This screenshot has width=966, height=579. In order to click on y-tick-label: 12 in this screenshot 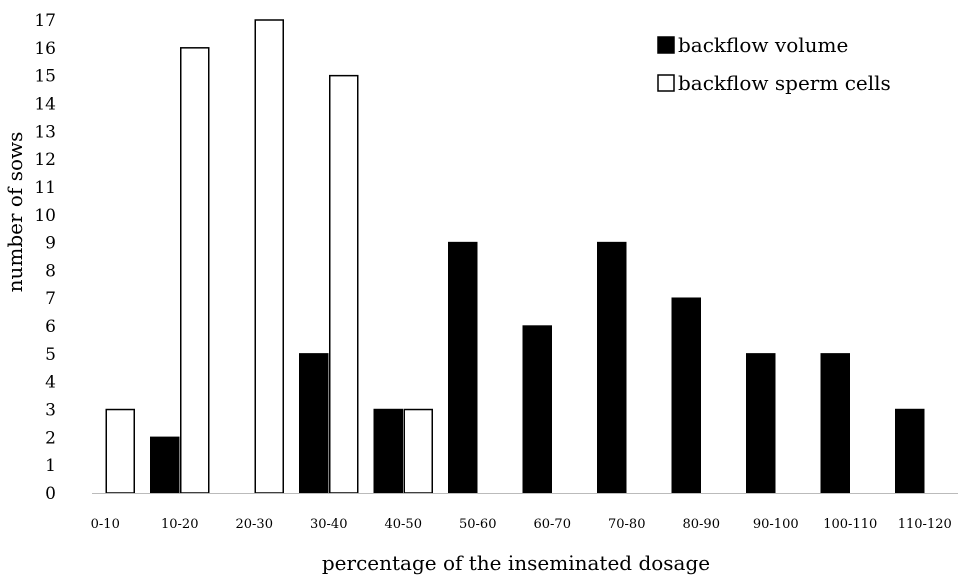, I will do `click(45, 160)`.